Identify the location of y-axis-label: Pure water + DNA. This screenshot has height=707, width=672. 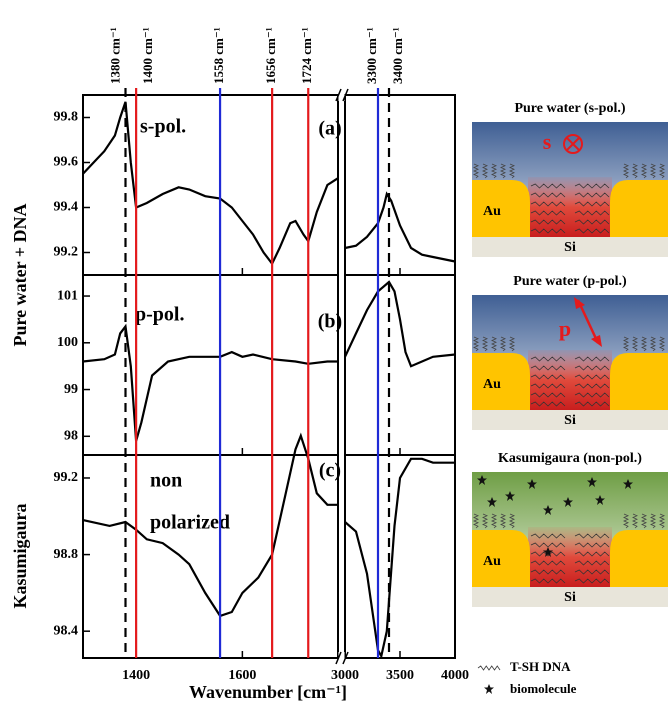
(20, 274).